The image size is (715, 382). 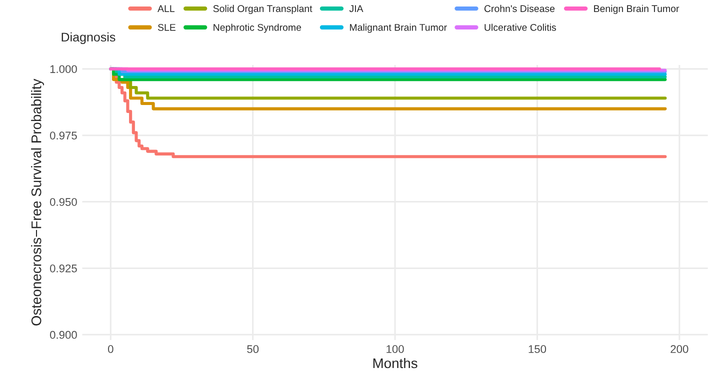 What do you see at coordinates (679, 349) in the screenshot?
I see `x-tick-label: 200` at bounding box center [679, 349].